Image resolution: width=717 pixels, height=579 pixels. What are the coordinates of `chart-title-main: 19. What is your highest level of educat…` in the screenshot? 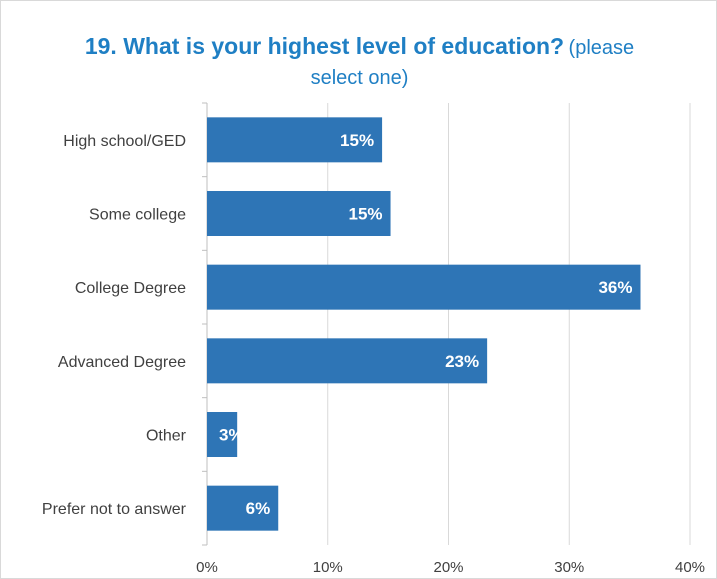 It's located at (324, 46).